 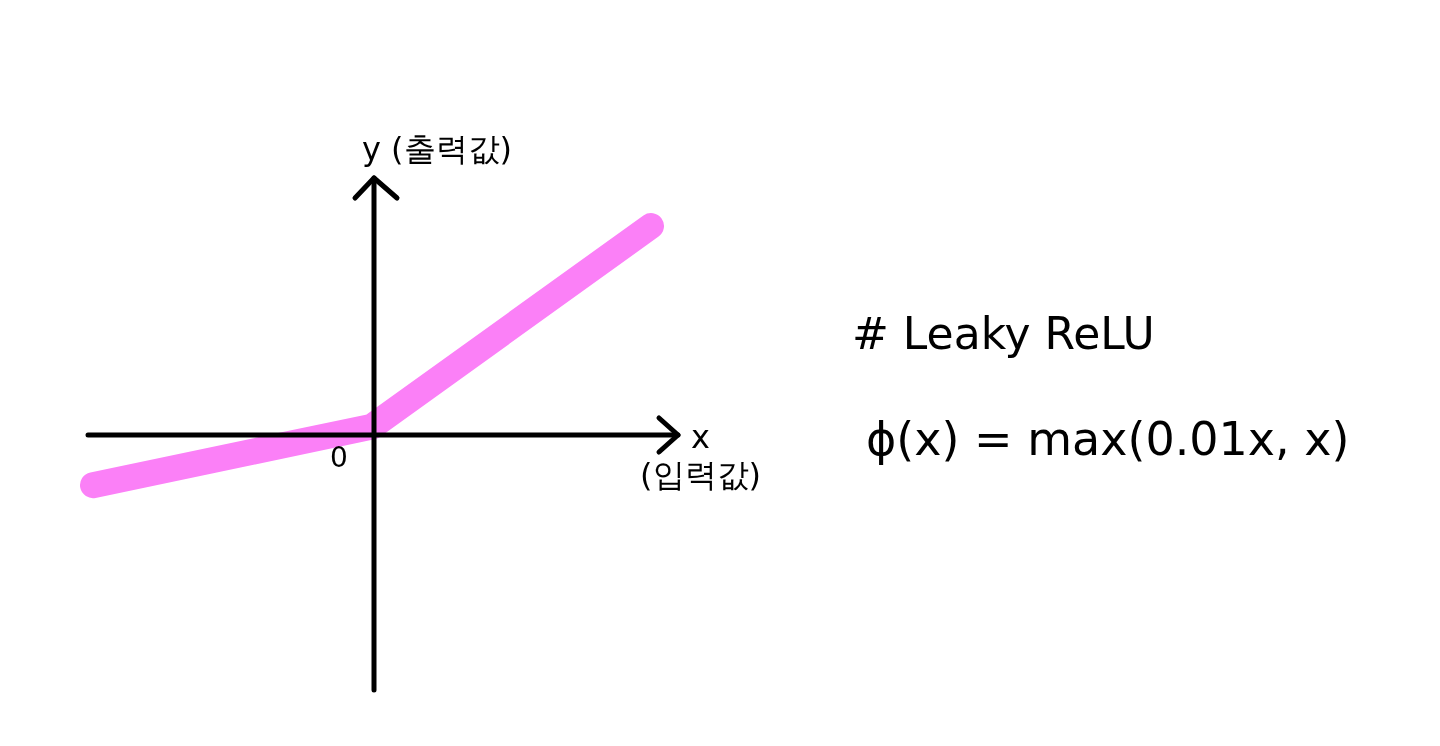 I want to click on x-axis-title: x (입력값), so click(x=700, y=456).